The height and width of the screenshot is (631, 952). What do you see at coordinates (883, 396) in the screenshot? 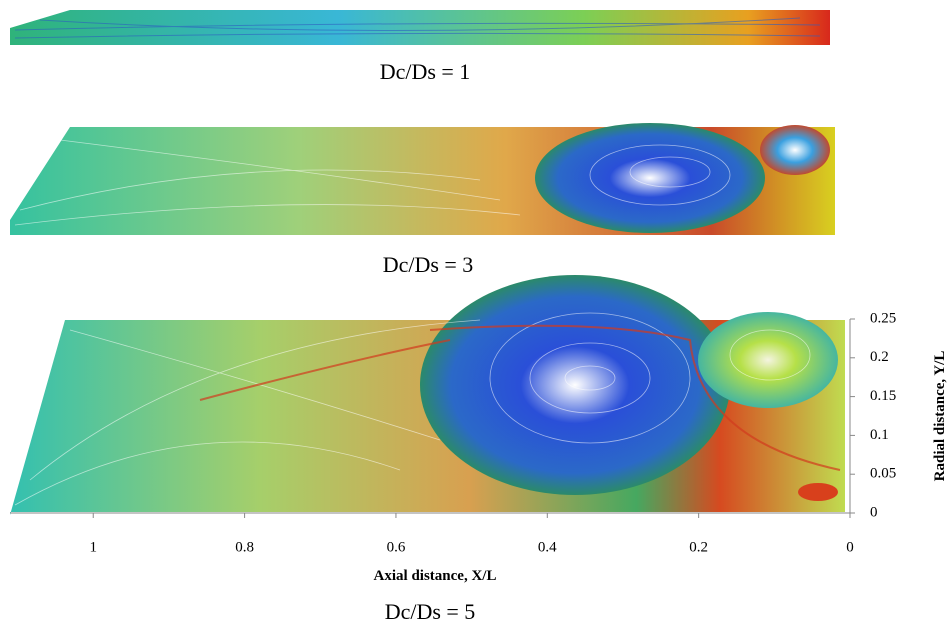
I see `y-tick-label: 0.15` at bounding box center [883, 396].